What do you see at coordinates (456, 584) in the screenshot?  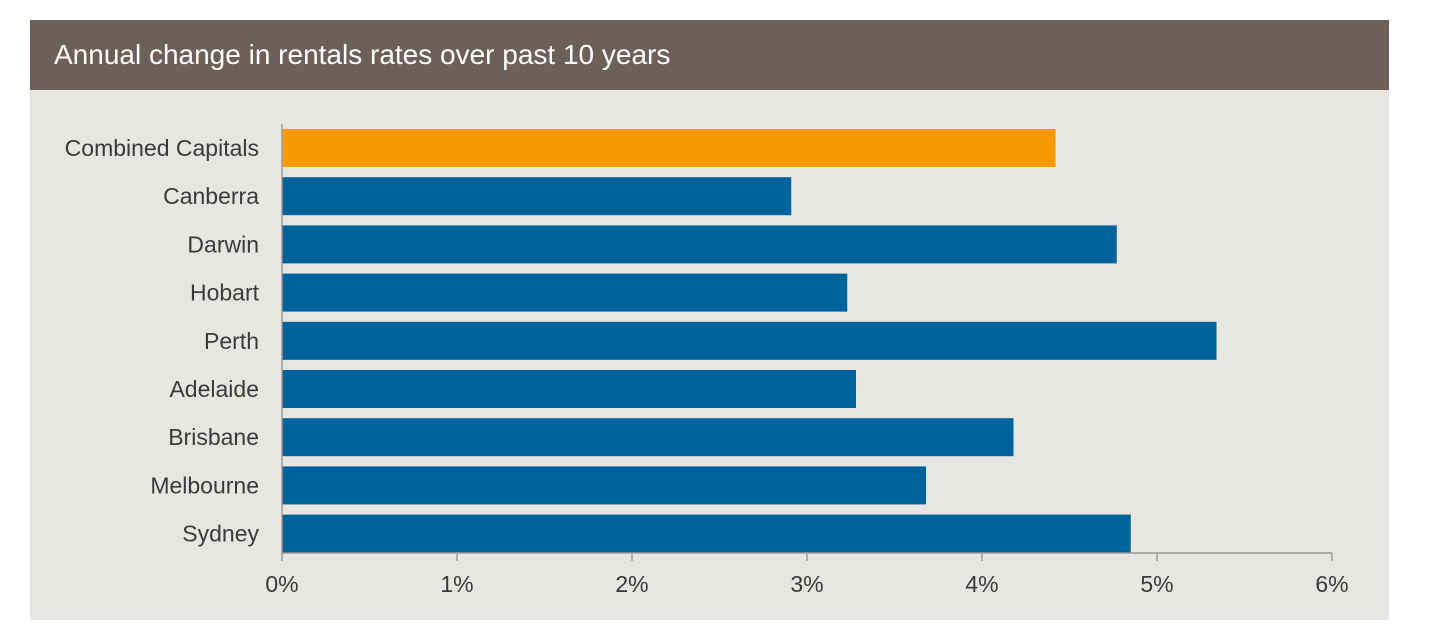 I see `x-tick-label: 1%` at bounding box center [456, 584].